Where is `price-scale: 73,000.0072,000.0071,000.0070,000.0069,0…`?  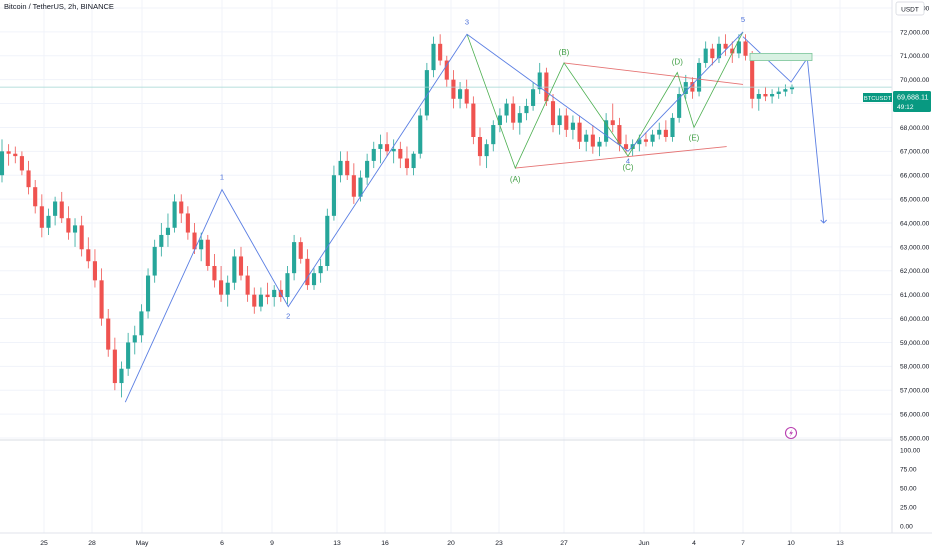 price-scale: 73,000.0072,000.0071,000.0070,000.0069,0… is located at coordinates (915, 223).